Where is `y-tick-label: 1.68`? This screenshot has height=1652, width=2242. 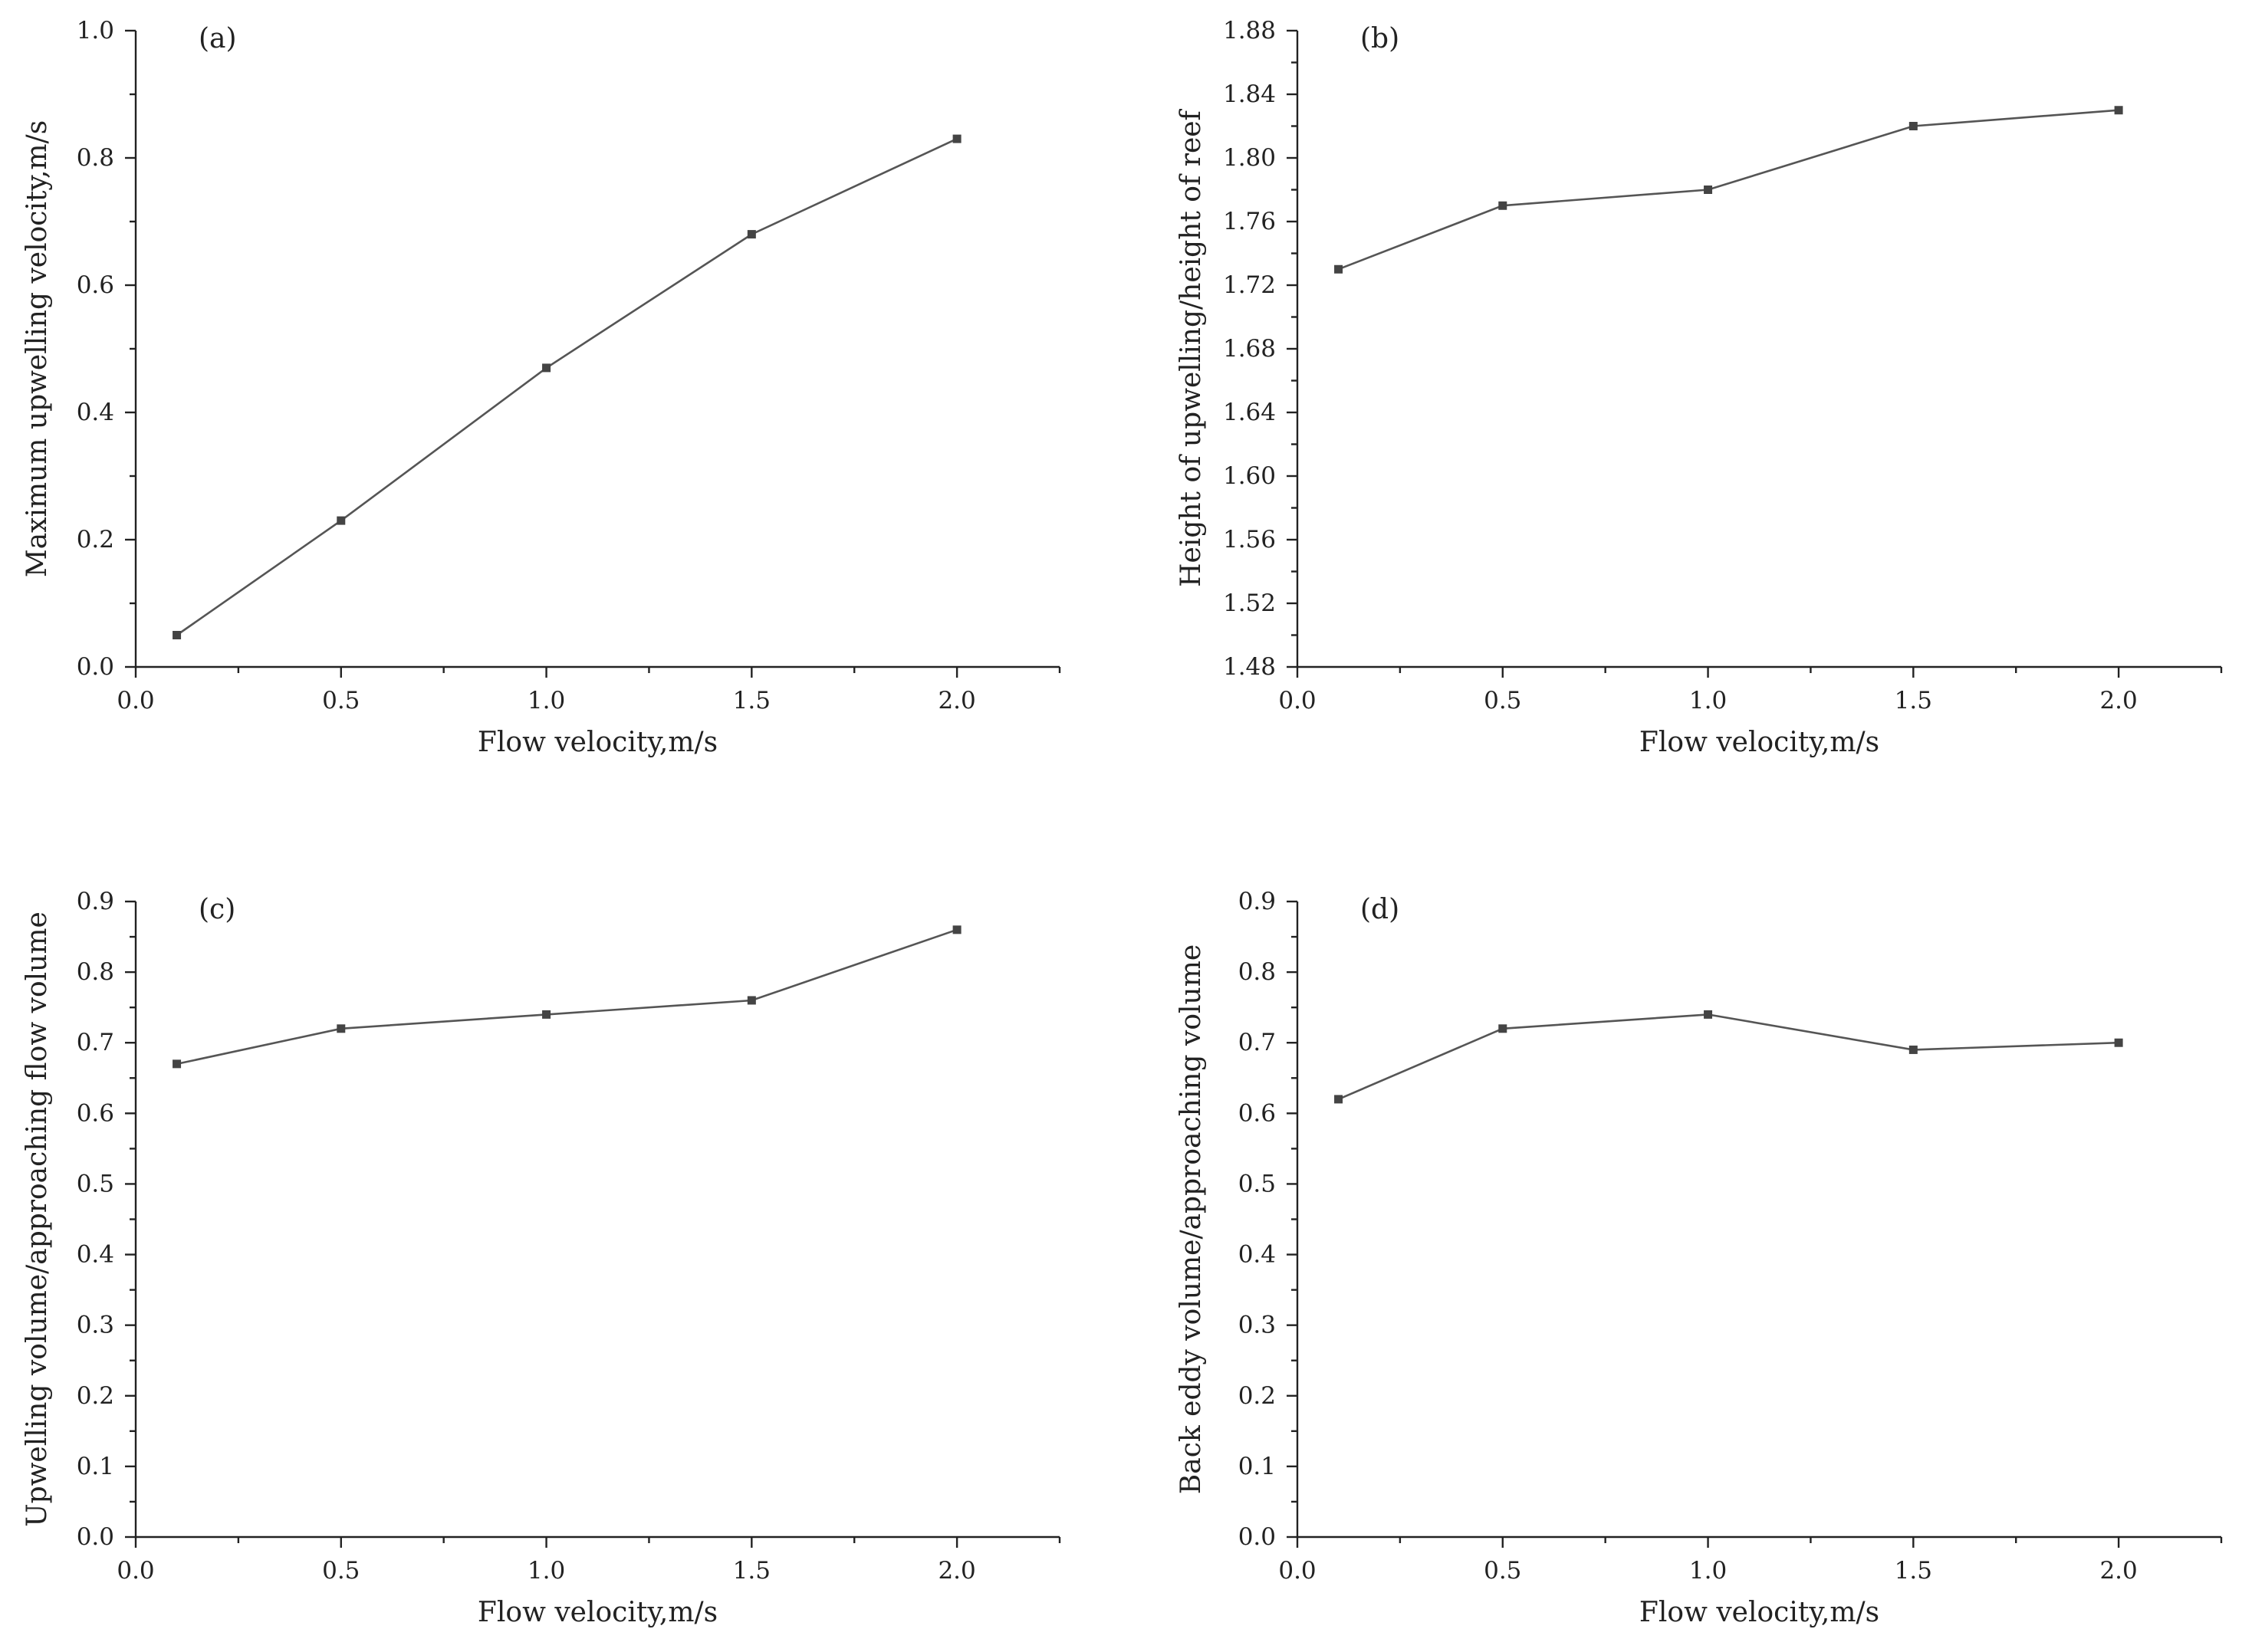
y-tick-label: 1.68 is located at coordinates (1249, 349).